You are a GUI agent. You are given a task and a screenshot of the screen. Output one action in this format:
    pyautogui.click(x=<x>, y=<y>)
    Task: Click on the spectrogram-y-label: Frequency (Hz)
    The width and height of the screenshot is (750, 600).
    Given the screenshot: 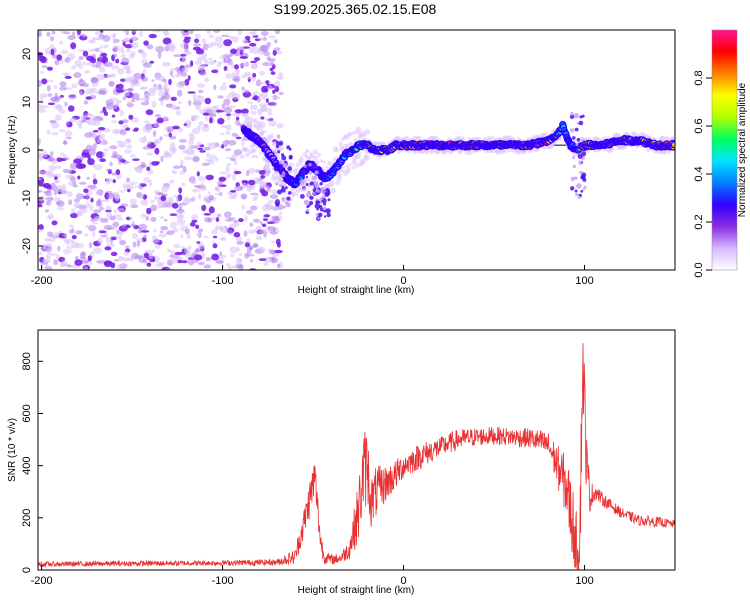 What is the action you would take?
    pyautogui.click(x=12, y=150)
    